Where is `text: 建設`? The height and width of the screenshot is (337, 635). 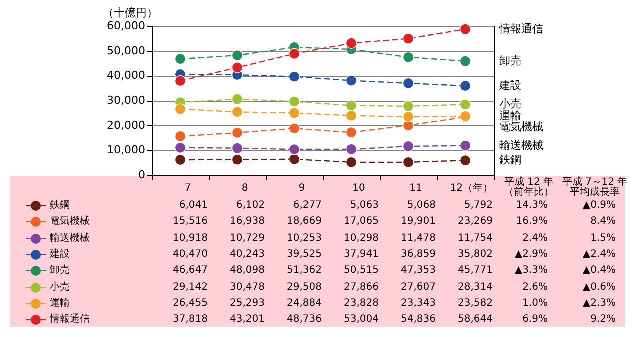
text: 建設 is located at coordinates (511, 85).